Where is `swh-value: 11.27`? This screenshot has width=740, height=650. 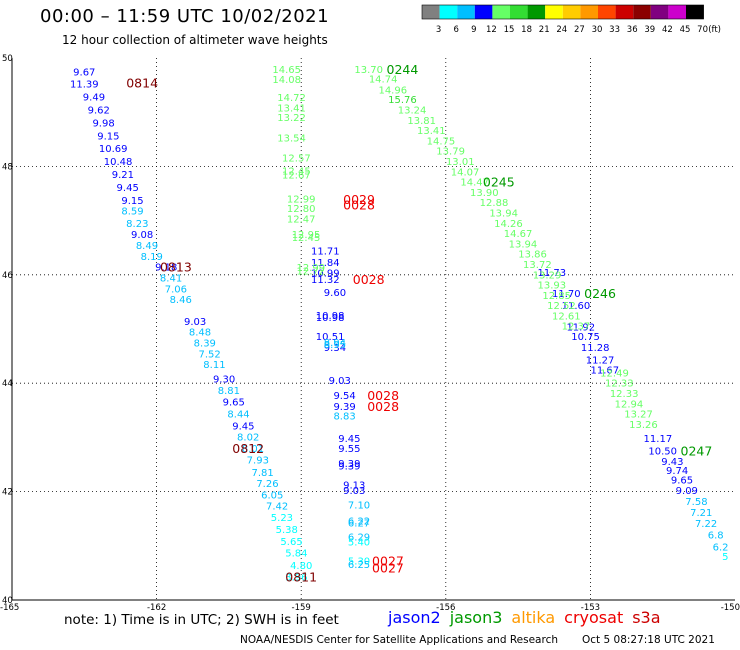 swh-value: 11.27 is located at coordinates (600, 360).